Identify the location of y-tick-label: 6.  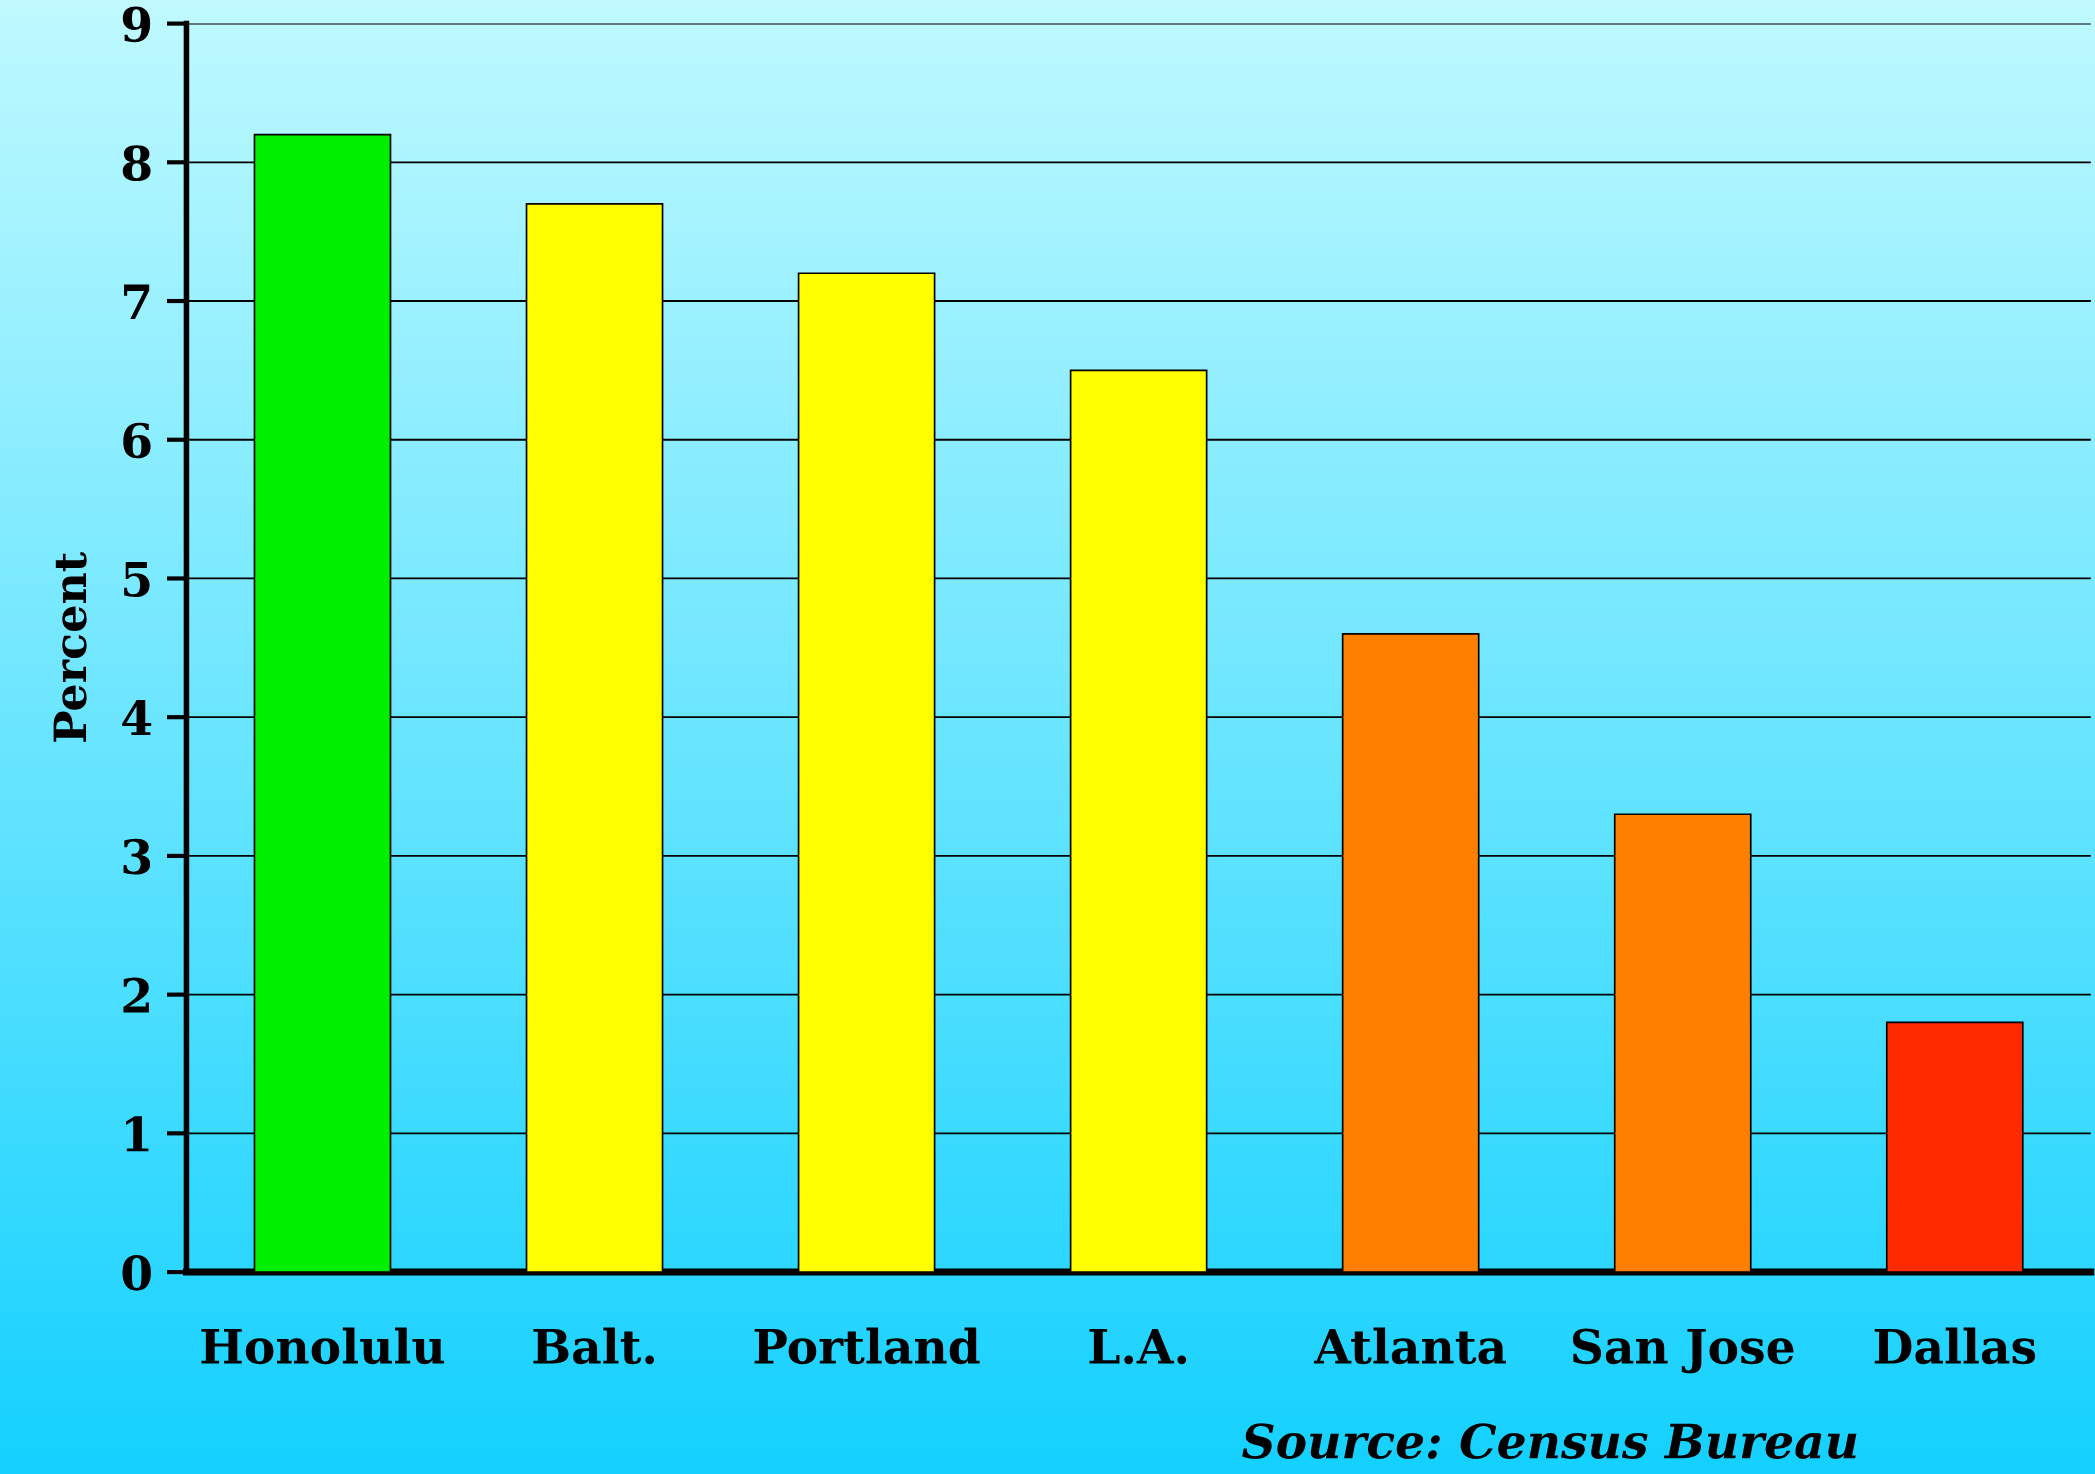
(137, 440).